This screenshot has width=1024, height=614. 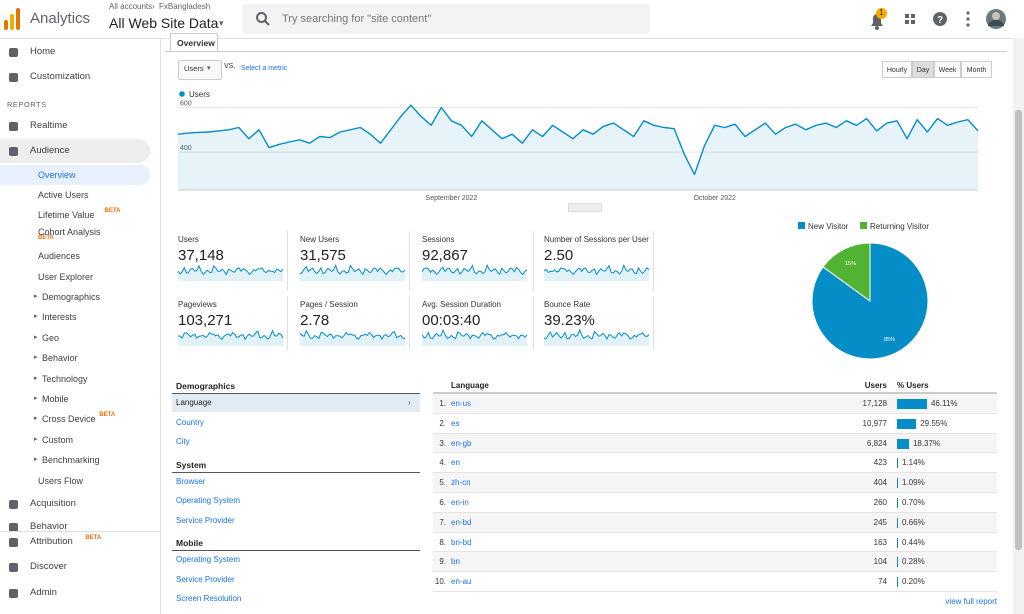 What do you see at coordinates (863, 291) in the screenshot?
I see `pie-chart: New Visitor Returning Visitor 85% 15%` at bounding box center [863, 291].